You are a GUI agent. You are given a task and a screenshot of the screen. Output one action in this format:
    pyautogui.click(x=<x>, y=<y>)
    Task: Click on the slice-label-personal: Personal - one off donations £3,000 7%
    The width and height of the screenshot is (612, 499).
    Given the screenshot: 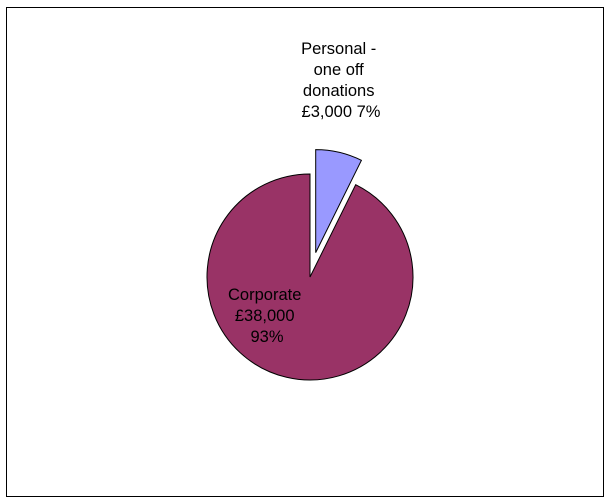 What is the action you would take?
    pyautogui.click(x=341, y=80)
    